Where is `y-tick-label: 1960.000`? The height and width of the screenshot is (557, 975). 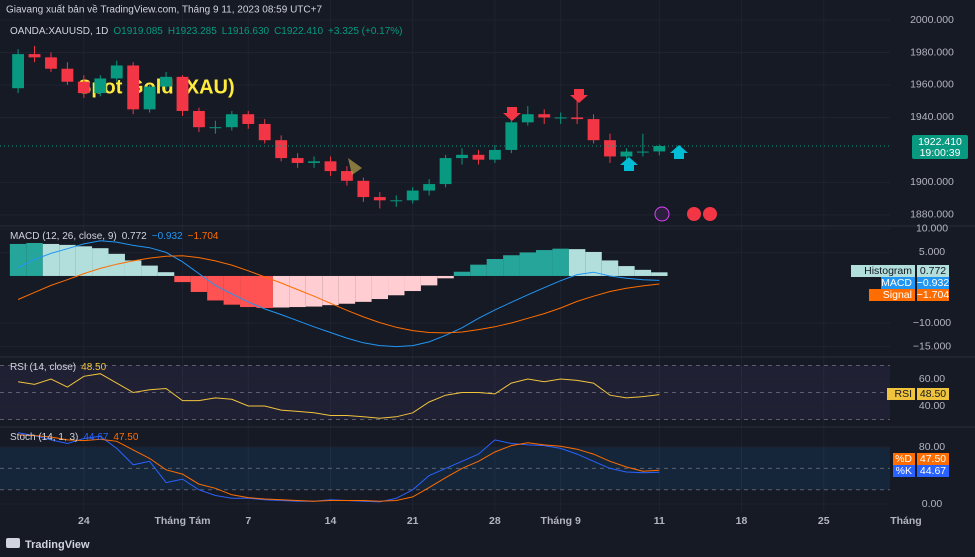
y-tick-label: 1960.000 is located at coordinates (932, 85).